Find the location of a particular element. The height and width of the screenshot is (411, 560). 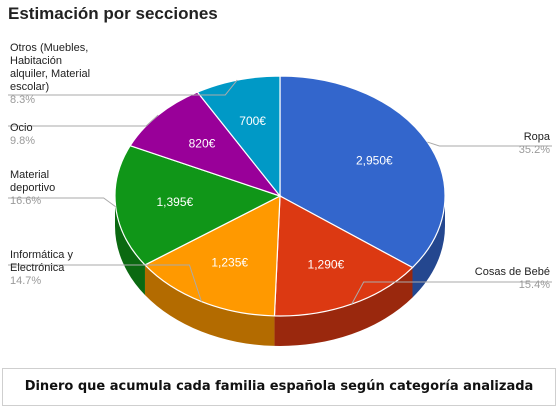

label-otros-line-2: Habitación is located at coordinates (36, 61).